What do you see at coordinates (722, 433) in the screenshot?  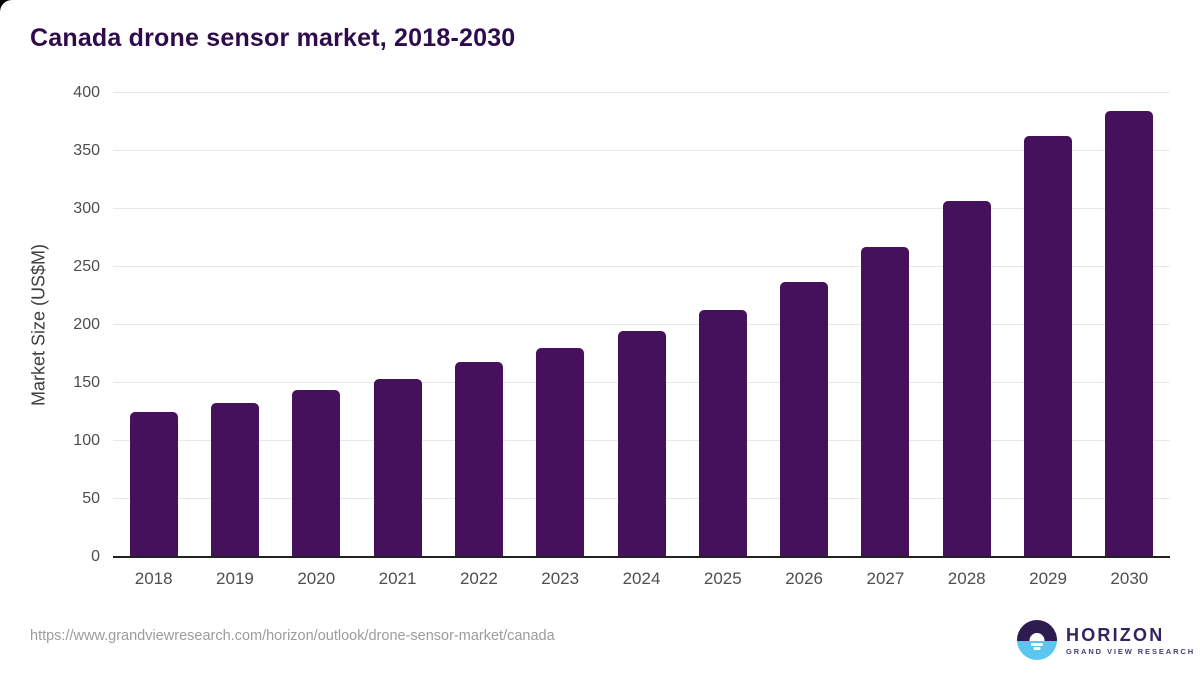 I see `bar-2025` at bounding box center [722, 433].